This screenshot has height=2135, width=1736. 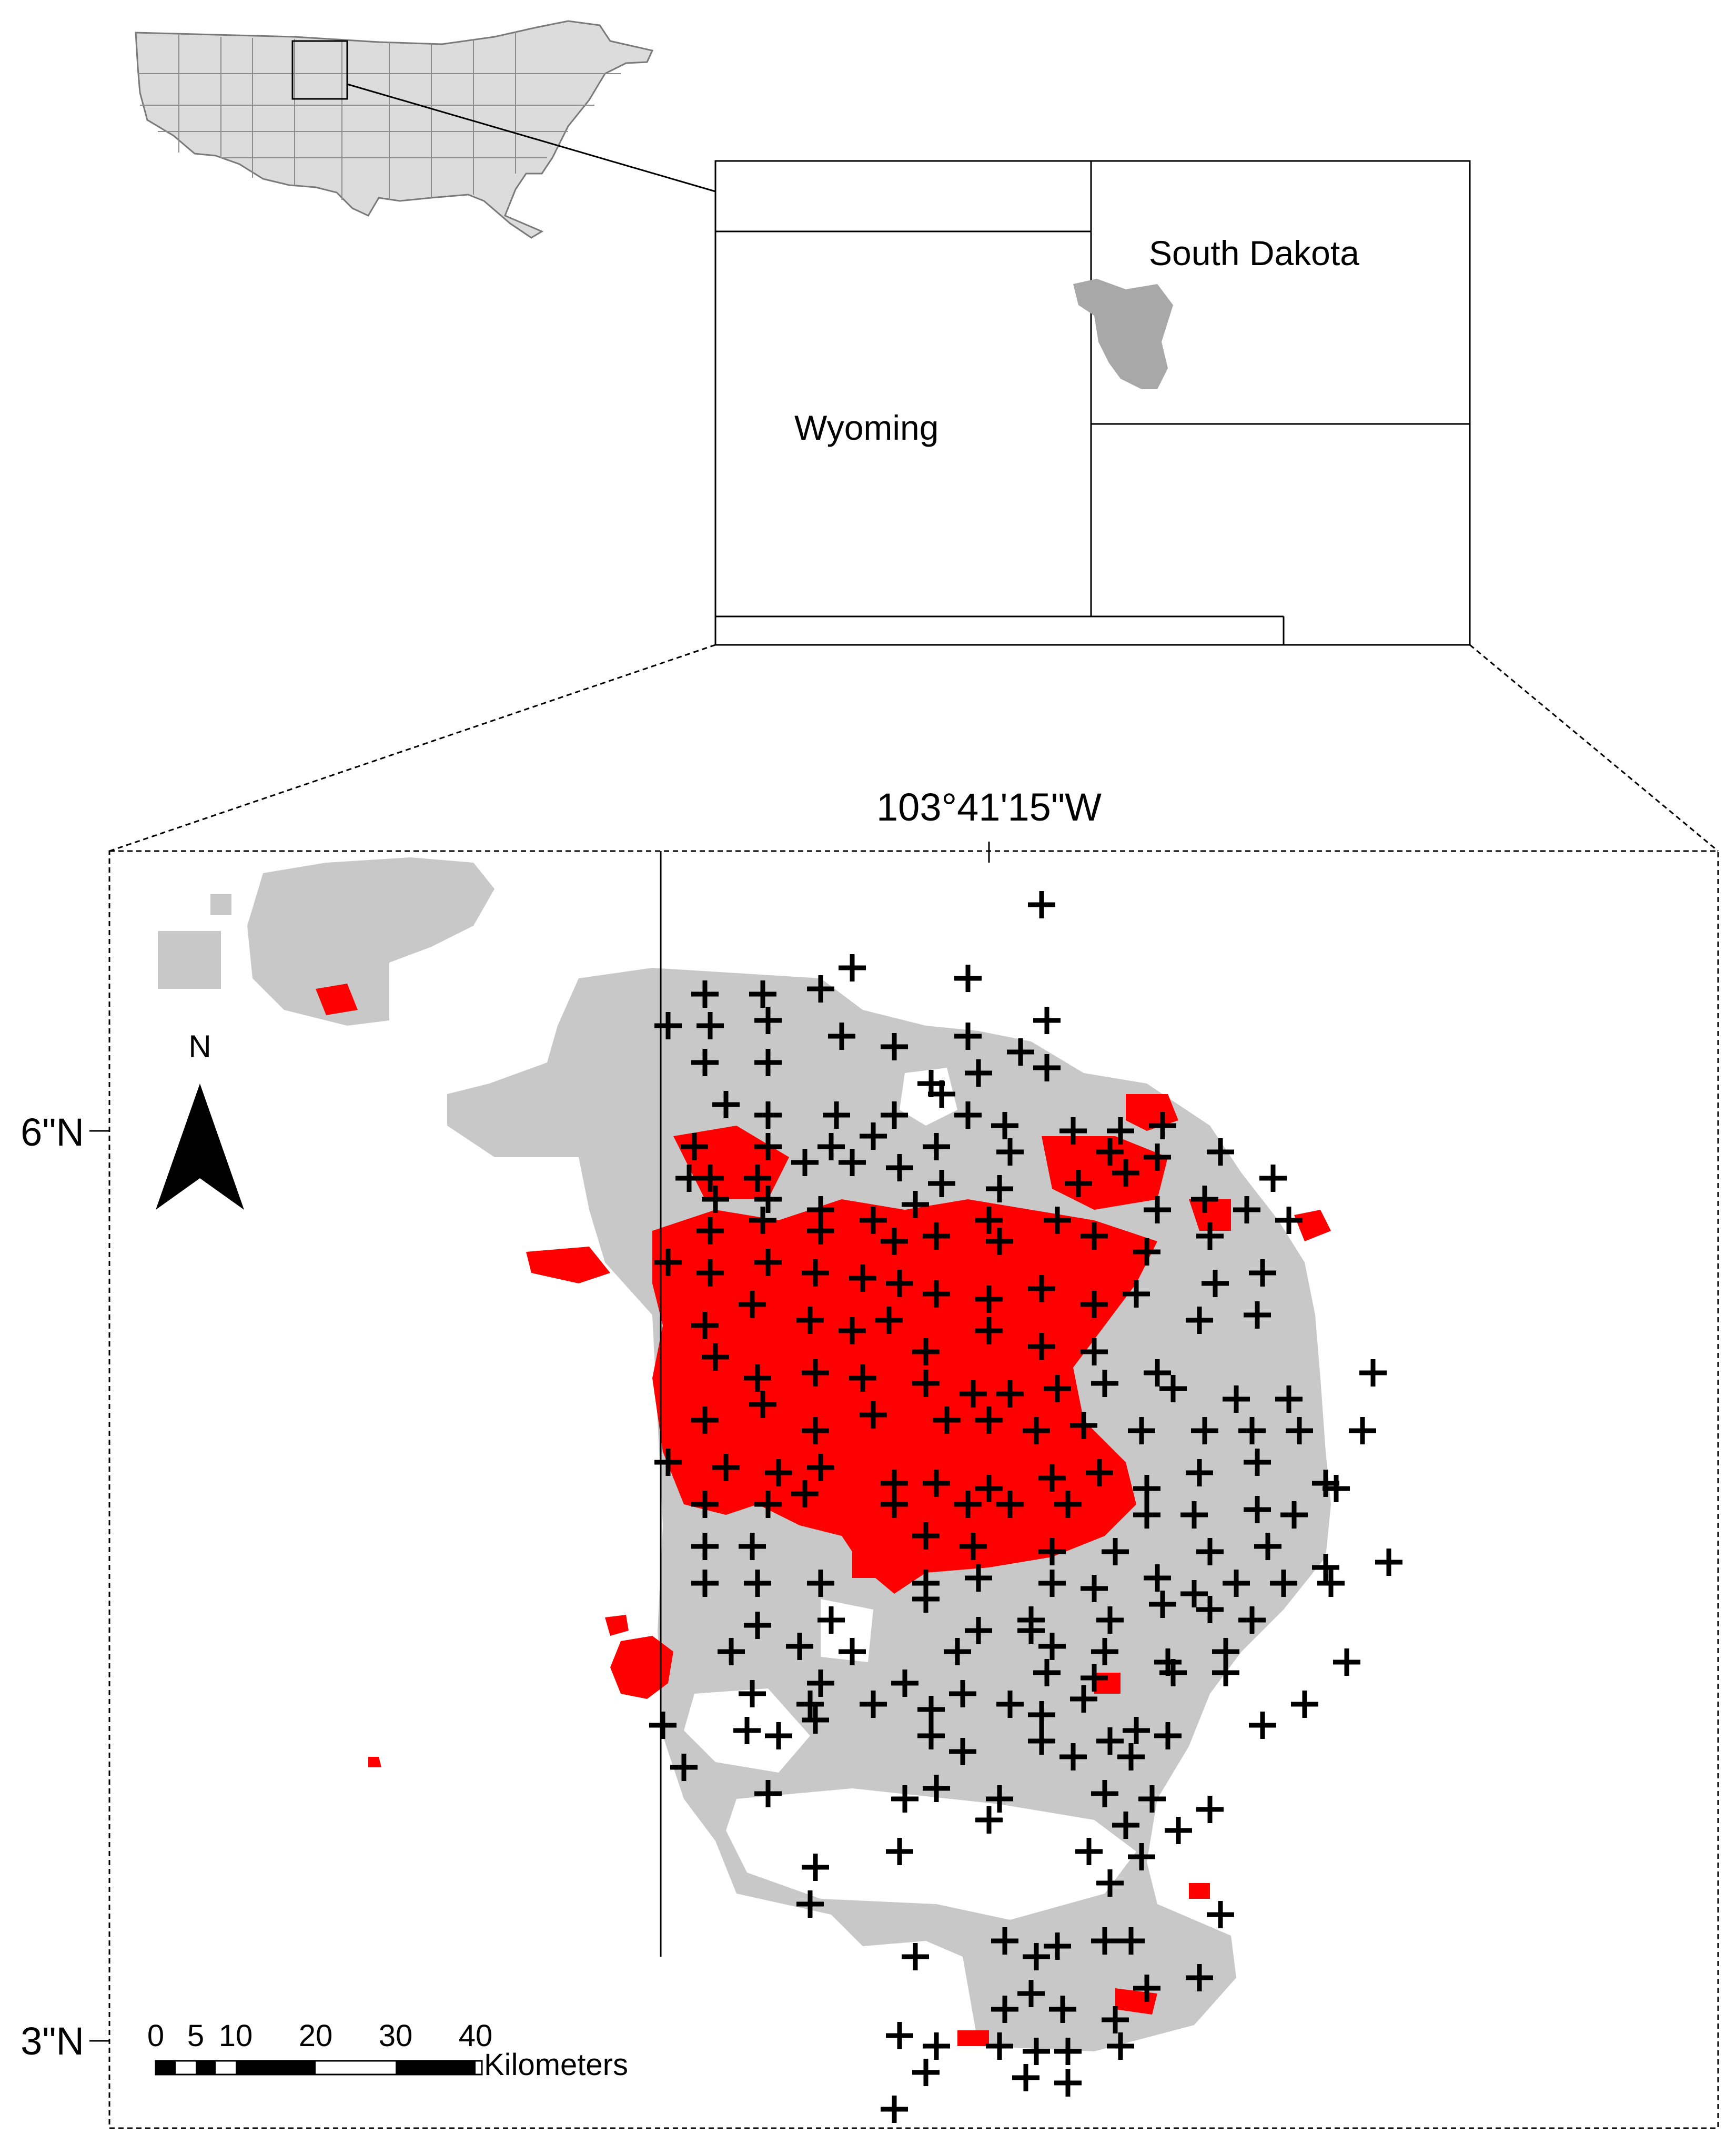 I want to click on us-state-lines, so click(x=379, y=116).